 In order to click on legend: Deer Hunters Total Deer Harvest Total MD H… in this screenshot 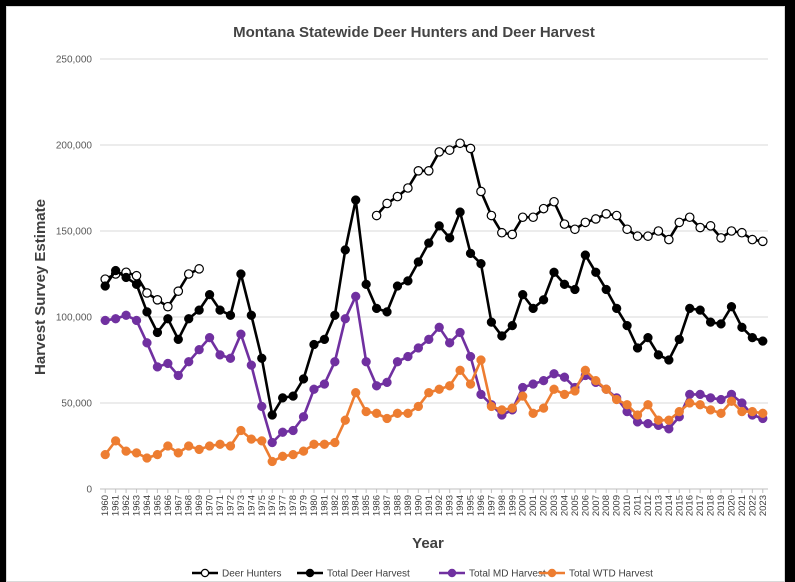, I will do `click(422, 574)`.